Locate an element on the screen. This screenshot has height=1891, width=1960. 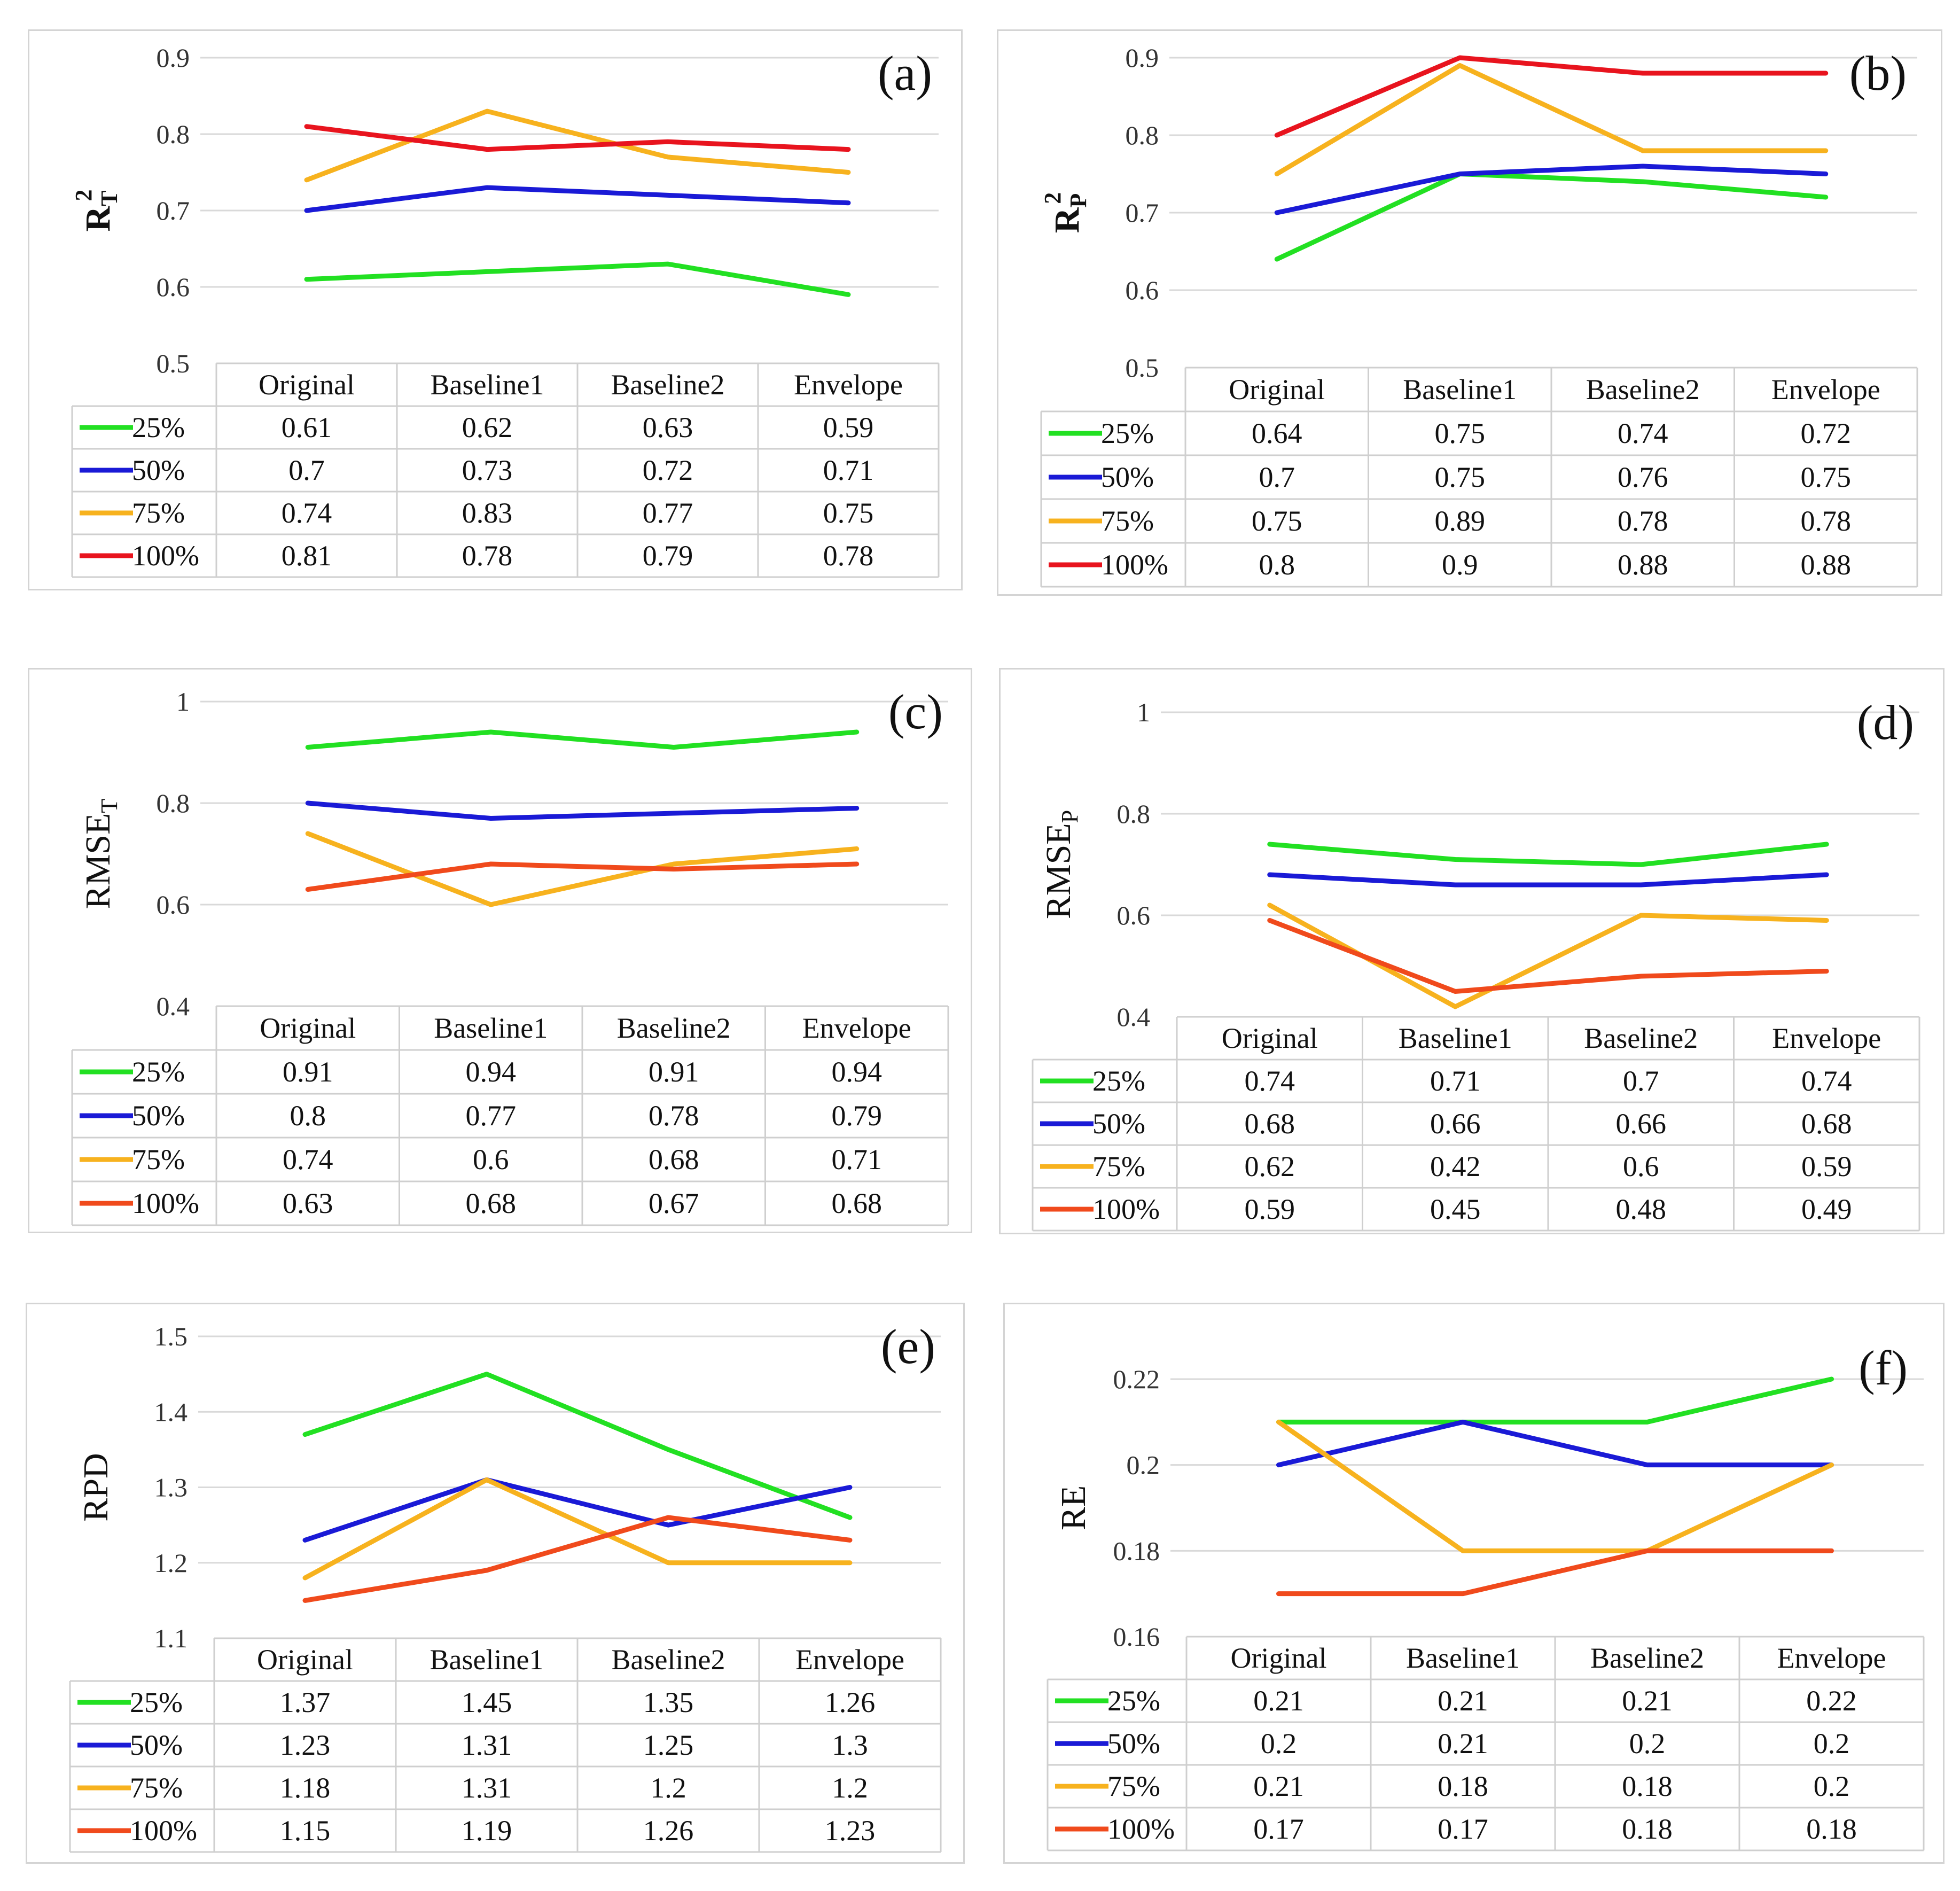
table-cell: 0.91 is located at coordinates (308, 1072).